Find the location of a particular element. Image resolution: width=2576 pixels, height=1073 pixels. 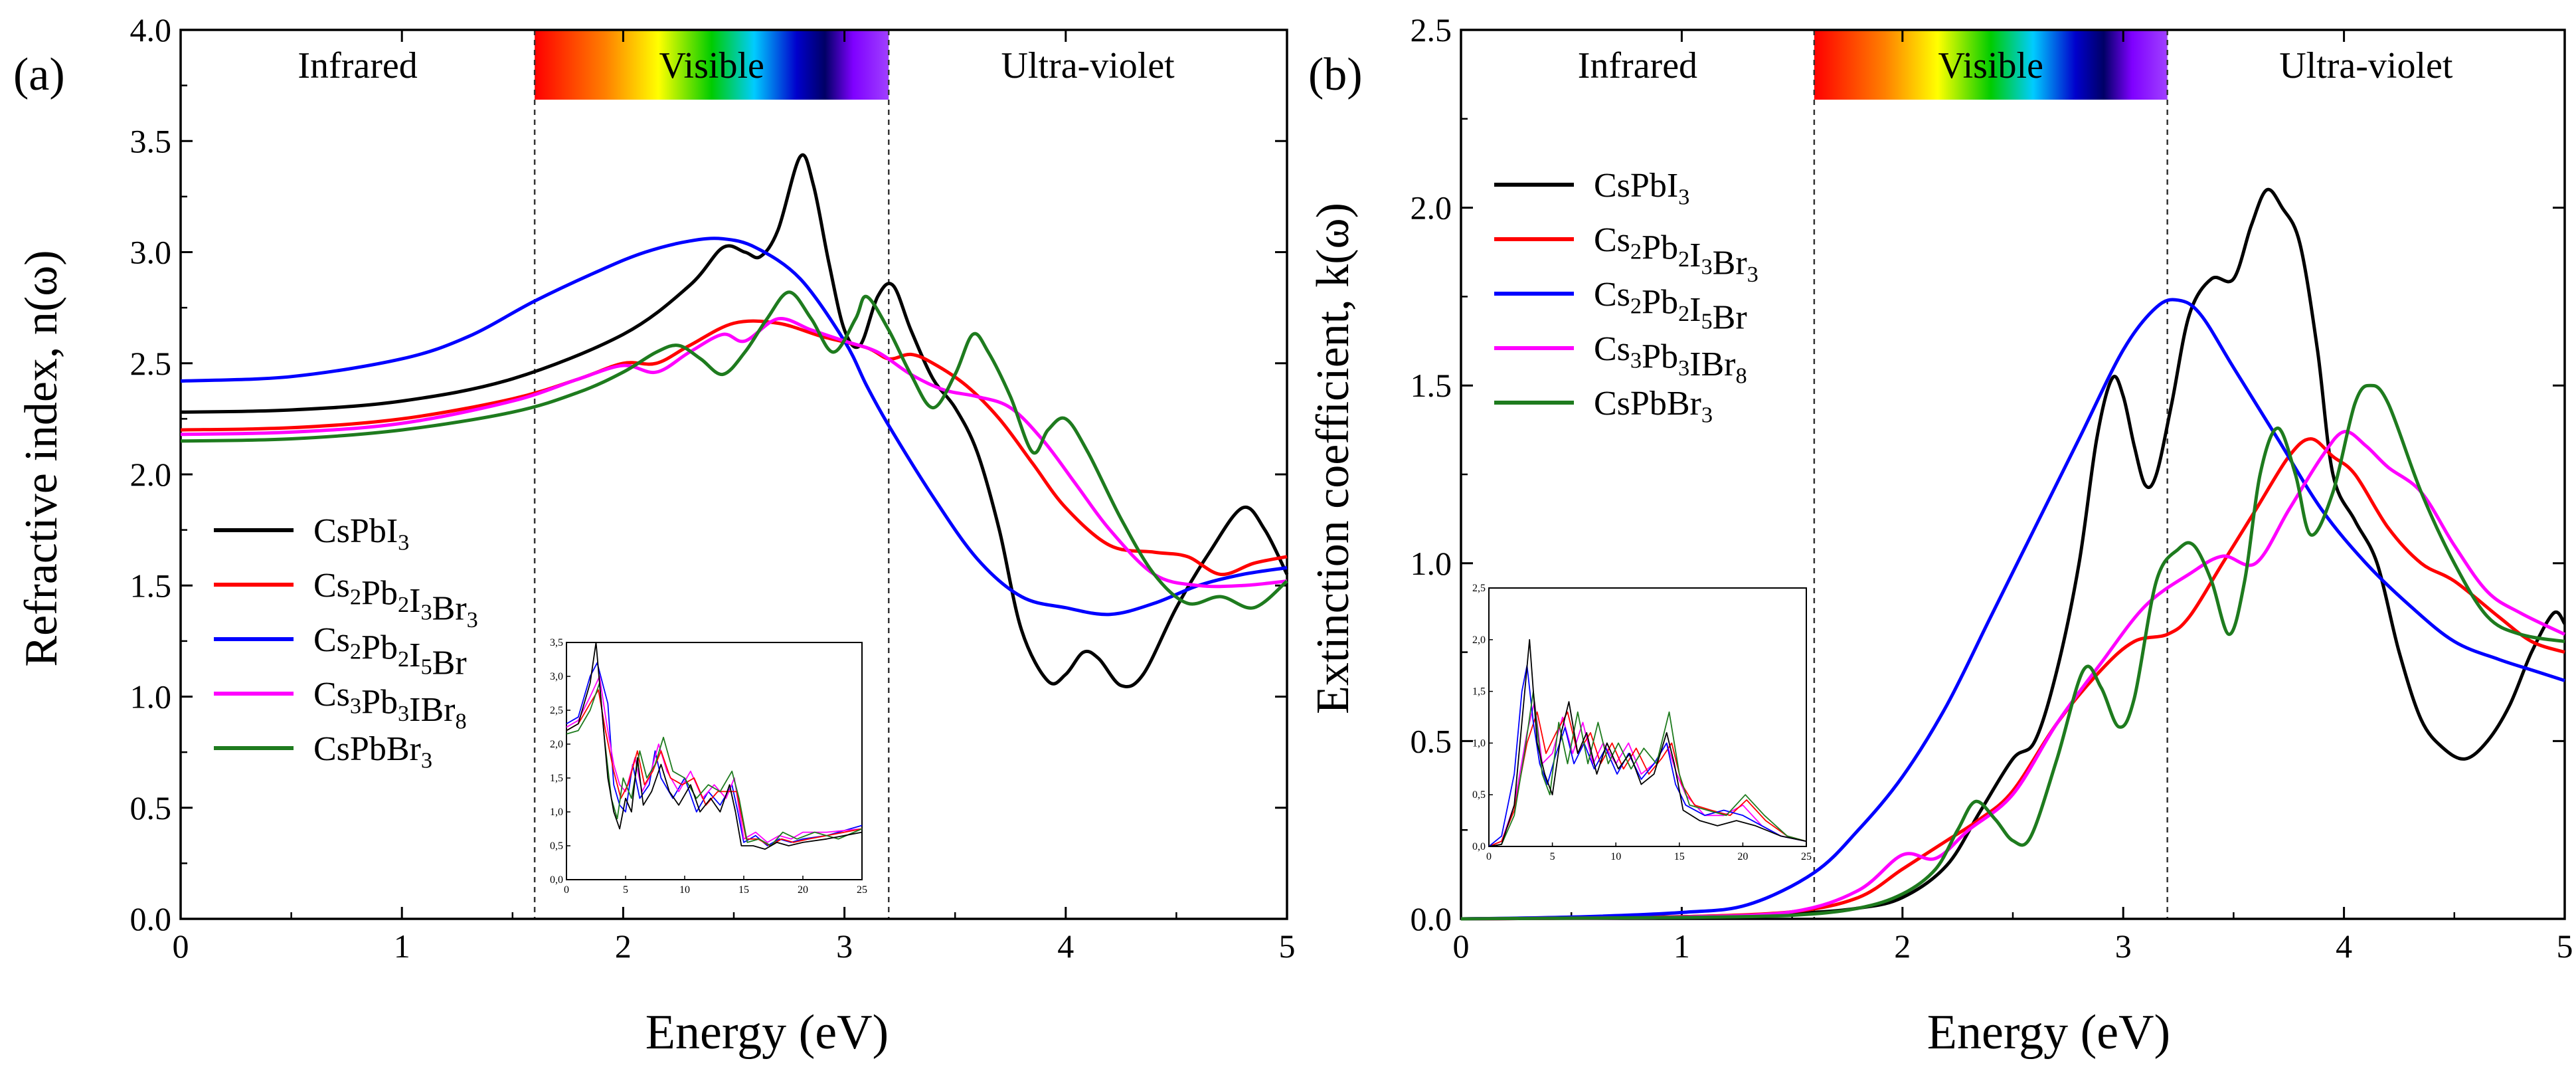

panel-label-a: (a) is located at coordinates (39, 74).